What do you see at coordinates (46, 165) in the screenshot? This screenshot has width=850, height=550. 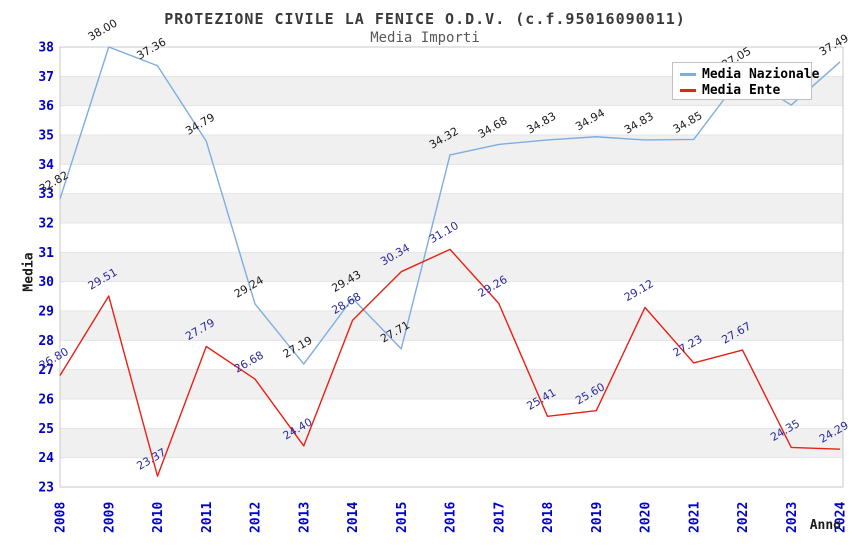 I see `y-tick-label: 34` at bounding box center [46, 165].